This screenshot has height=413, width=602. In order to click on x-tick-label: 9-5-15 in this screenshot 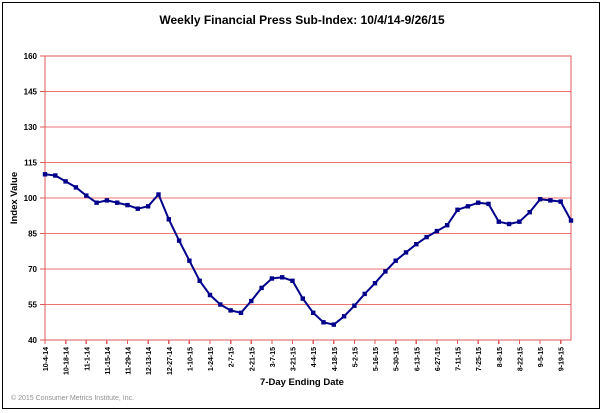, I will do `click(541, 357)`.